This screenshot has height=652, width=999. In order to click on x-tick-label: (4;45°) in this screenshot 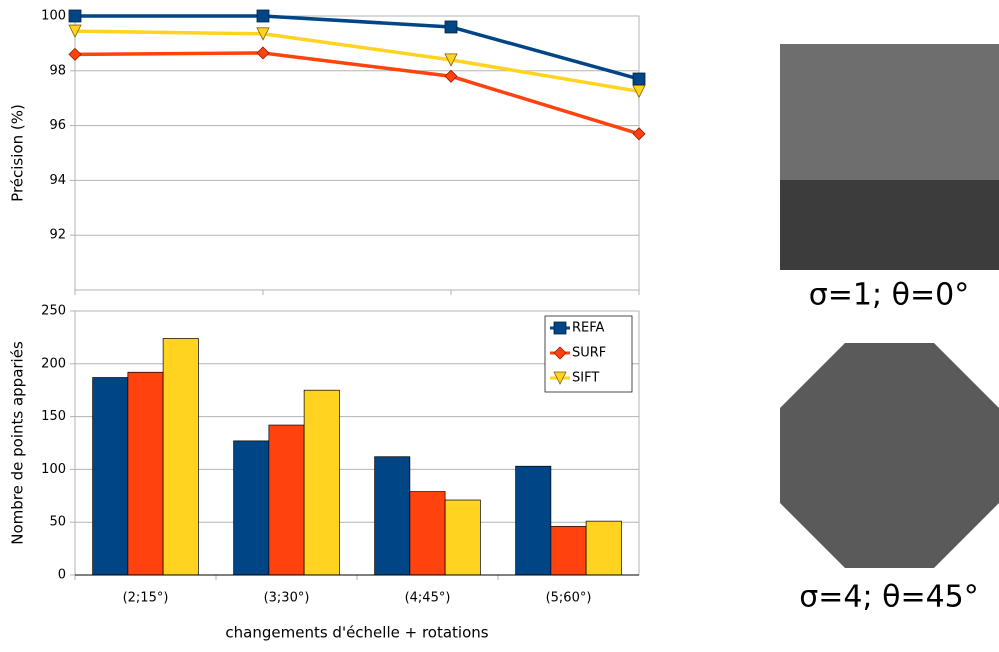, I will do `click(428, 598)`.